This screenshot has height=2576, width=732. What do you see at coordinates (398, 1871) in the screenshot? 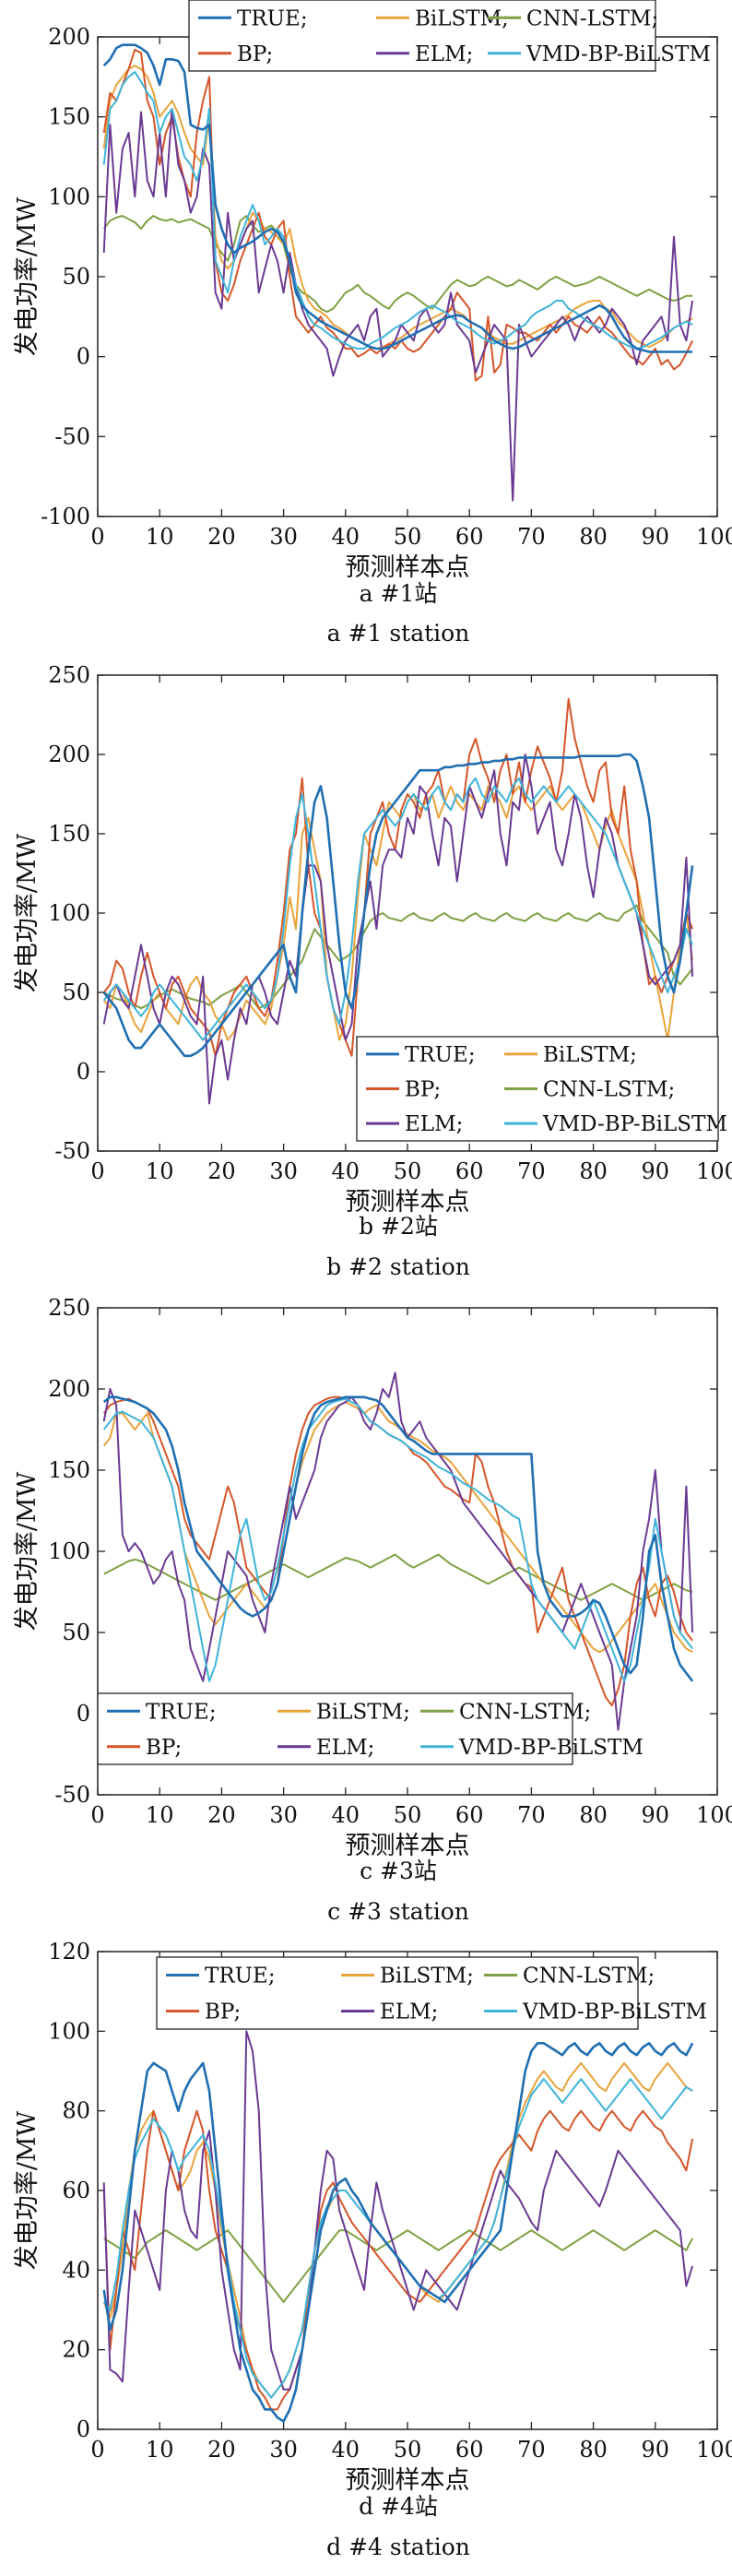
I see `caption-cn: c #3站` at bounding box center [398, 1871].